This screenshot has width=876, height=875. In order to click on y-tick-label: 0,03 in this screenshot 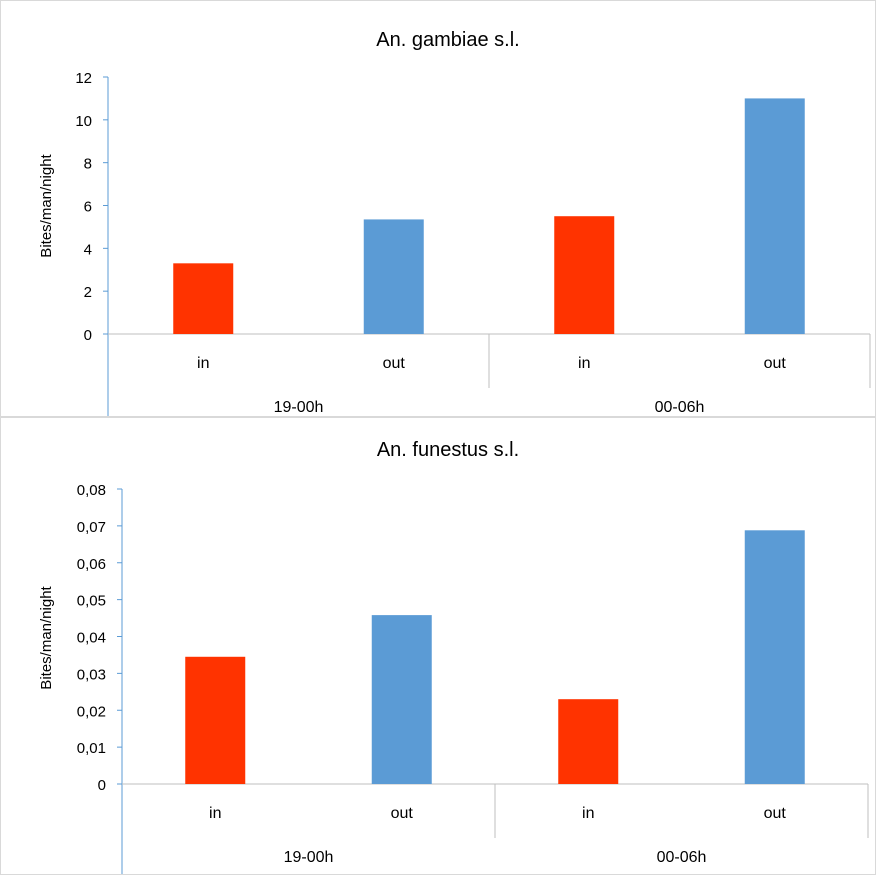, I will do `click(91, 674)`.